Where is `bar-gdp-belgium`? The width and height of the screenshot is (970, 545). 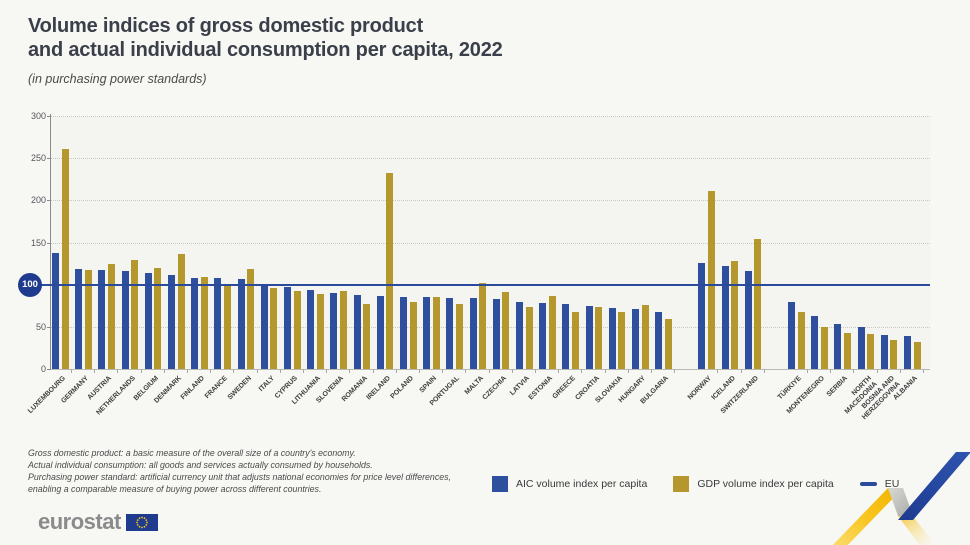 bar-gdp-belgium is located at coordinates (158, 318).